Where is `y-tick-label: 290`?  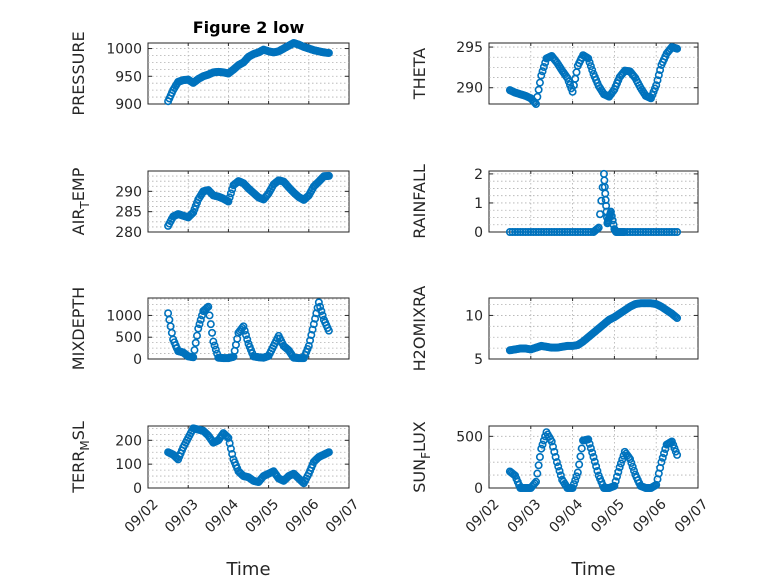
y-tick-label: 290 is located at coordinates (469, 89).